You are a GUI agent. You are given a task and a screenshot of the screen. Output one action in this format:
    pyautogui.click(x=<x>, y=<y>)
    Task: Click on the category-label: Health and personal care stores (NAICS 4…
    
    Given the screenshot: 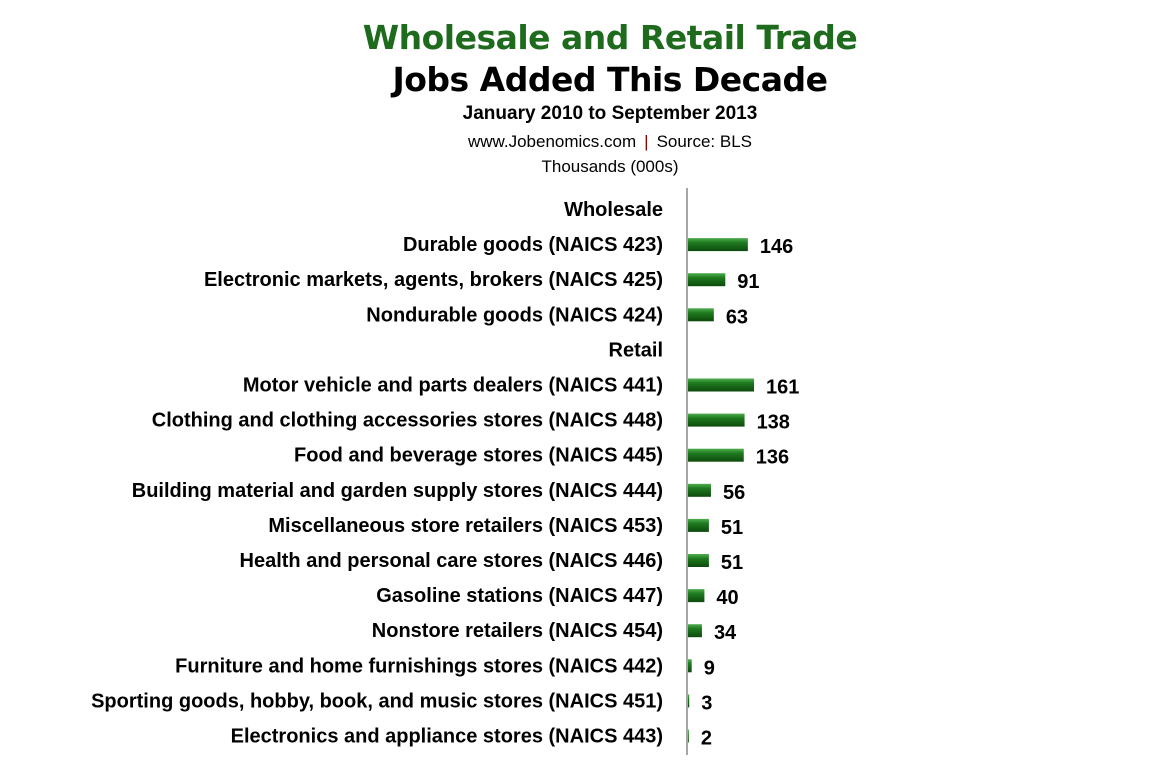 What is the action you would take?
    pyautogui.click(x=451, y=561)
    